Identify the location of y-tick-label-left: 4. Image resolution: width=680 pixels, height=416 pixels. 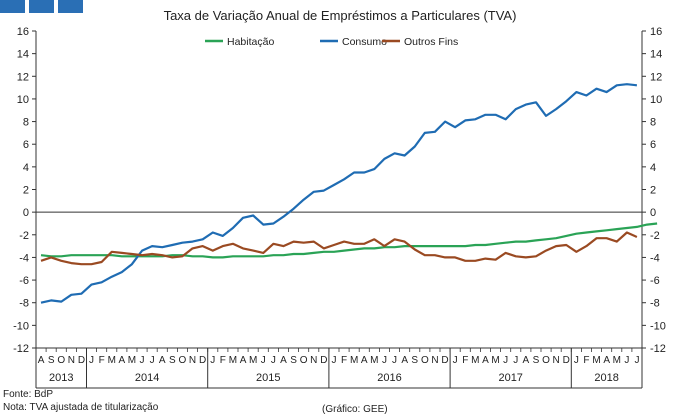
(26, 168).